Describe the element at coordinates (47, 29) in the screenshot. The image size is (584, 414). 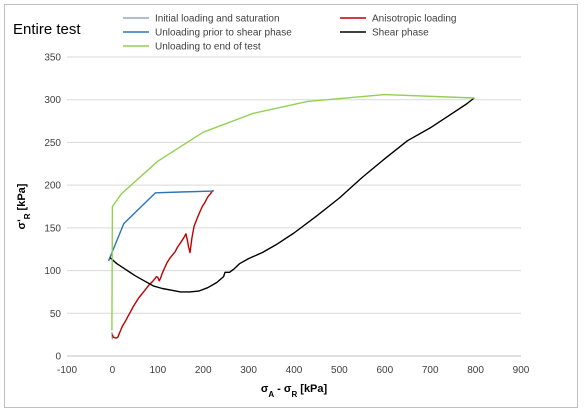
I see `chart-title: Entire test` at that location.